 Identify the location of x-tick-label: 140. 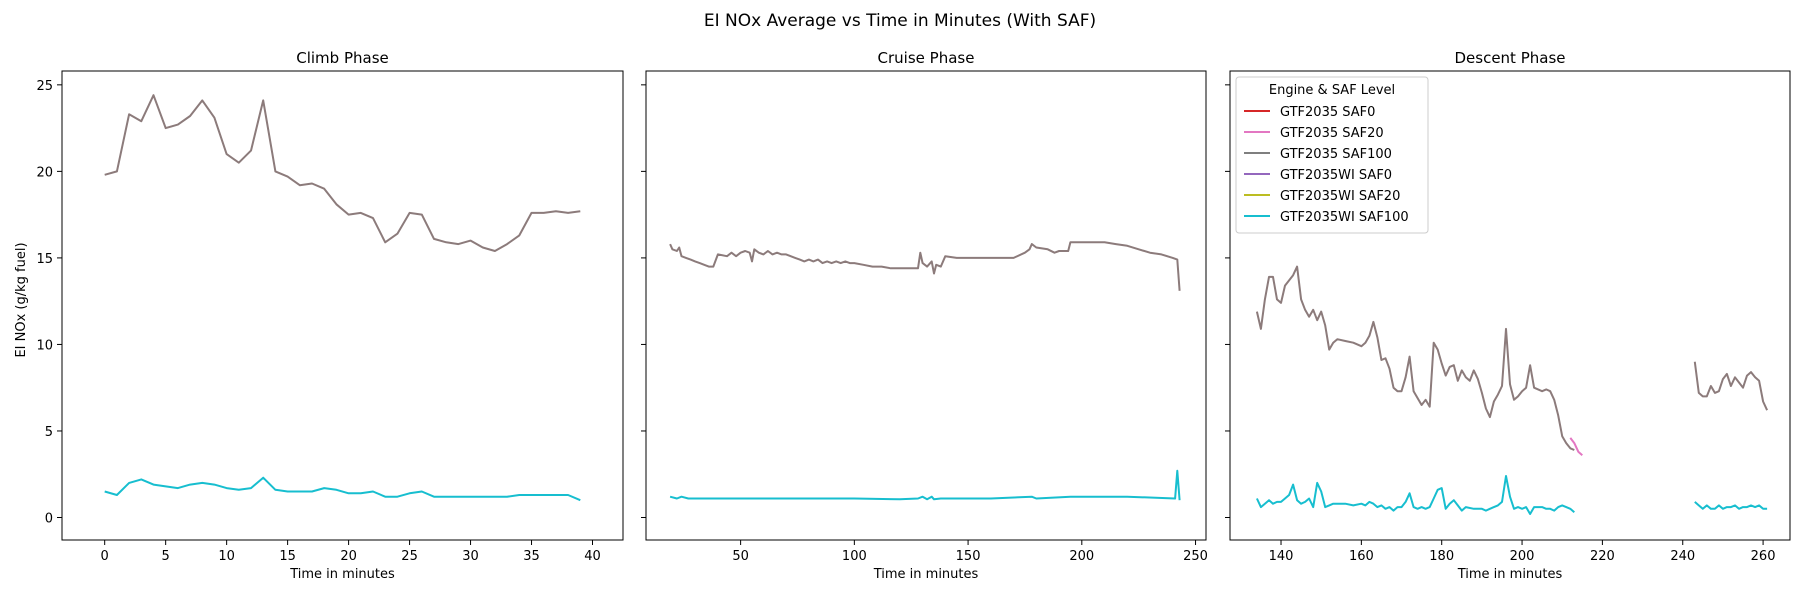
(1281, 556).